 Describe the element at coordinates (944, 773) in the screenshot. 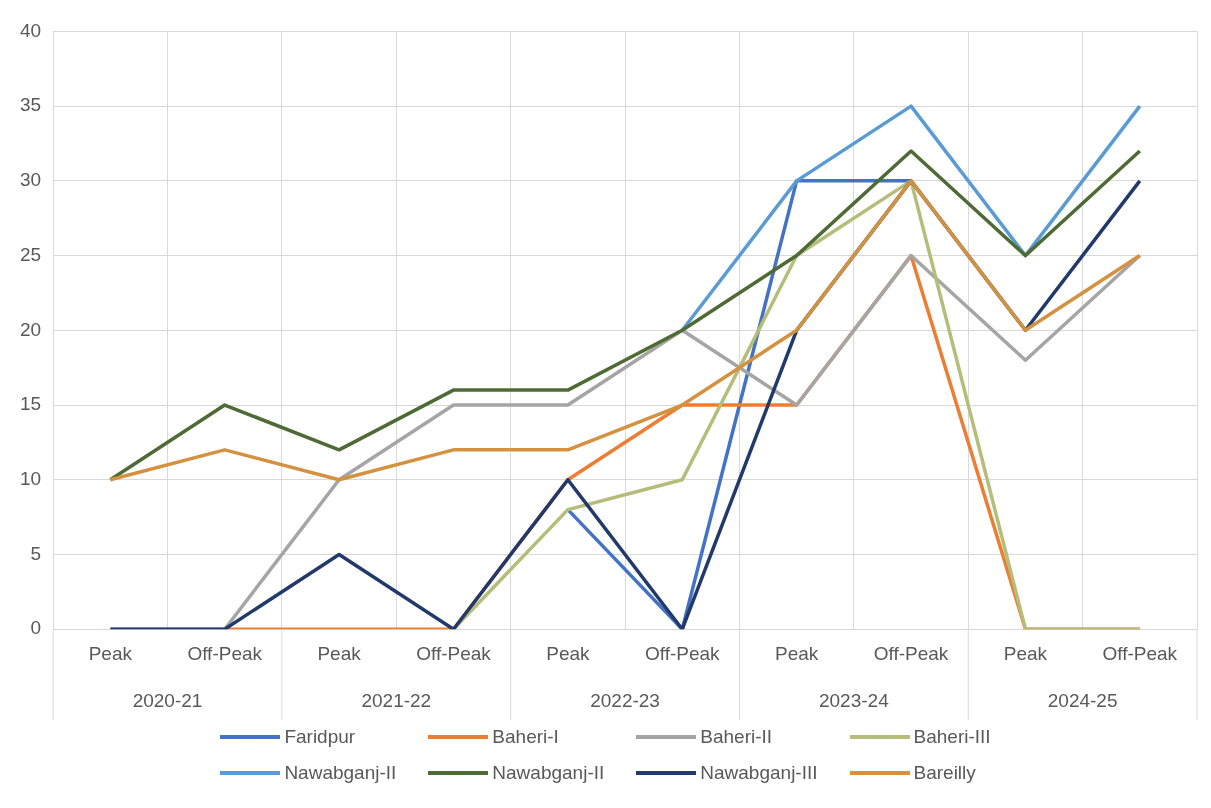

I see `legend-label: Bareilly` at that location.